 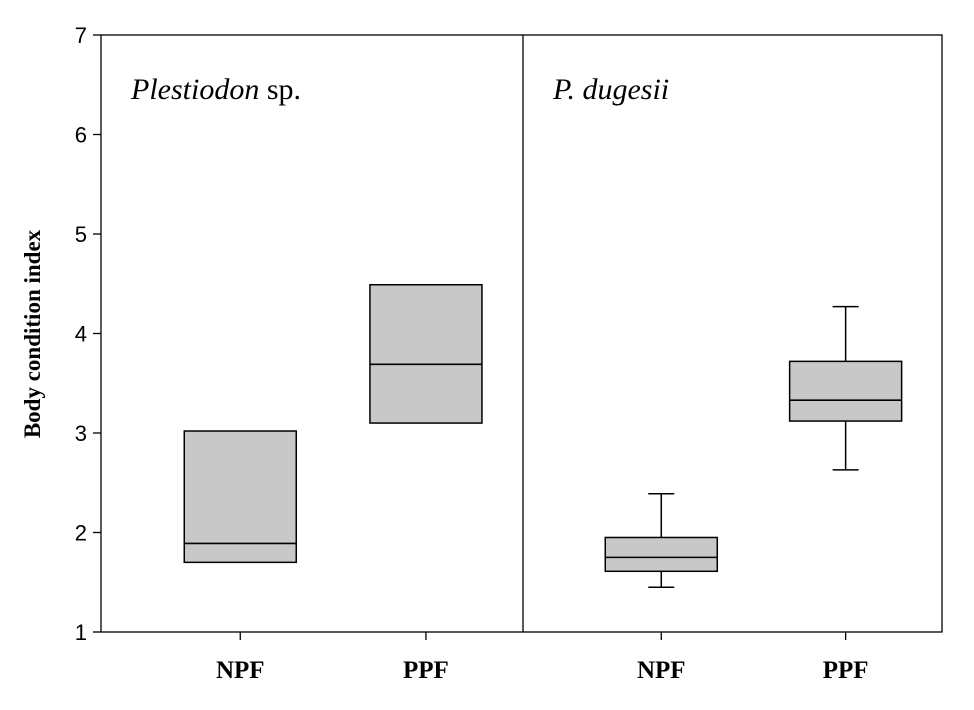 What do you see at coordinates (81, 35) in the screenshot?
I see `y-tick-label: 7` at bounding box center [81, 35].